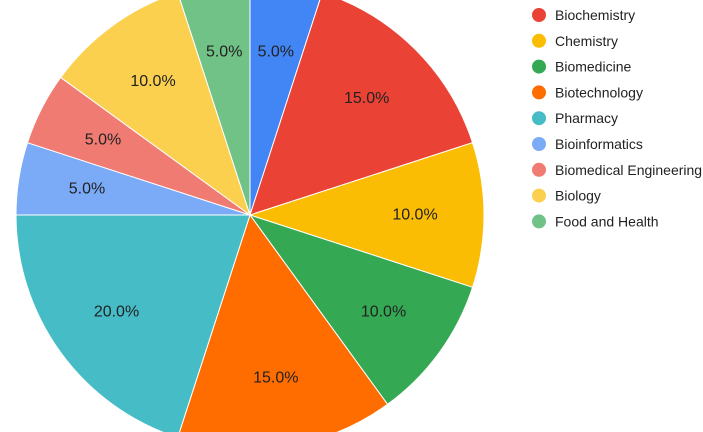 This screenshot has width=703, height=432. Describe the element at coordinates (628, 170) in the screenshot. I see `legend-label: Biomedical Engineering` at that location.